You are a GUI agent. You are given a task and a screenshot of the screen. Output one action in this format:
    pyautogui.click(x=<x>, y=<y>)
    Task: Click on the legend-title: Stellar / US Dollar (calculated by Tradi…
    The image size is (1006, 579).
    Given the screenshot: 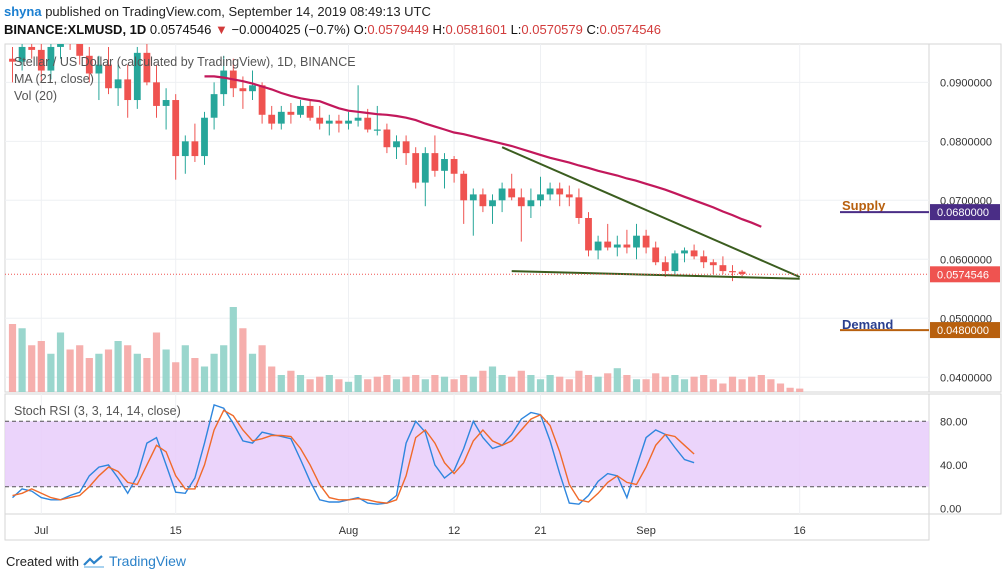 What is the action you would take?
    pyautogui.click(x=185, y=62)
    